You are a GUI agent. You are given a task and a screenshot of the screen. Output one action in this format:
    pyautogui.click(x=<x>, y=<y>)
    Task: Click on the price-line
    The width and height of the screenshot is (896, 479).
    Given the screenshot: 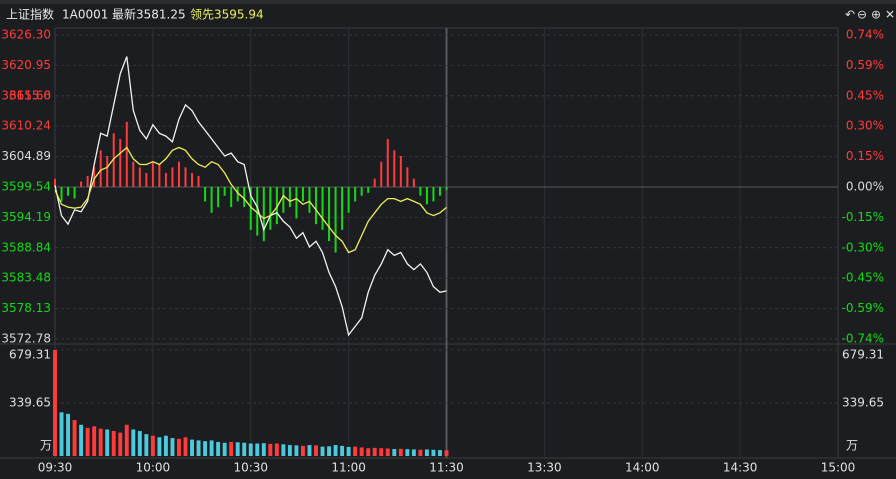 What is the action you would take?
    pyautogui.click(x=250, y=200)
    